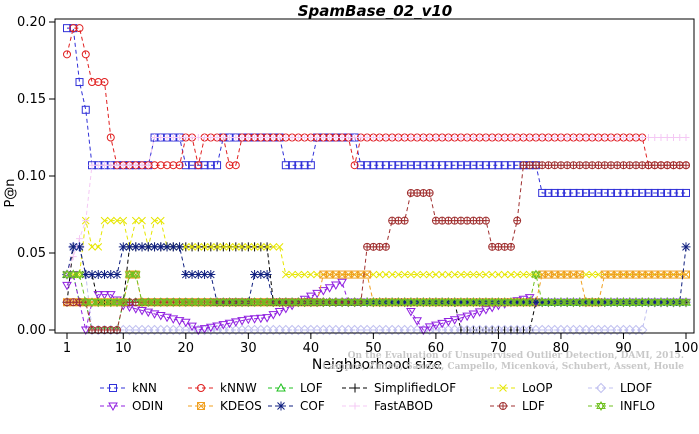 The width and height of the screenshot is (699, 434). What do you see at coordinates (415, 388) in the screenshot?
I see `legend-label-simplifiedlof: SimplifiedLOF` at bounding box center [415, 388].